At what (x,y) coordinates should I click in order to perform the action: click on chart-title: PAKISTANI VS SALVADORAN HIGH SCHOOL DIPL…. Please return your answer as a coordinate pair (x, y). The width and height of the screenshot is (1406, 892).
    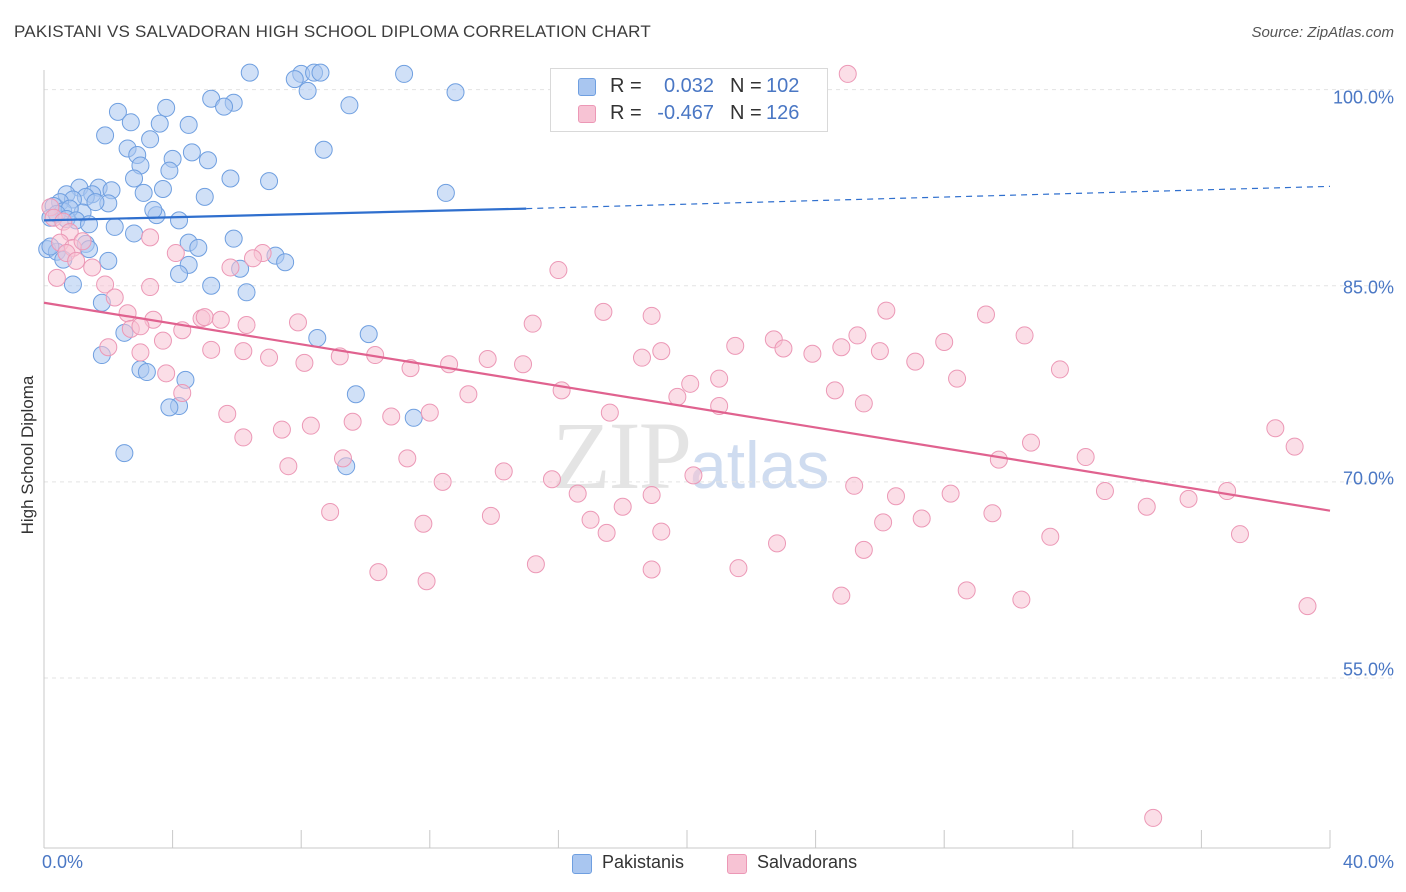
    Looking at the image, I should click on (332, 31).